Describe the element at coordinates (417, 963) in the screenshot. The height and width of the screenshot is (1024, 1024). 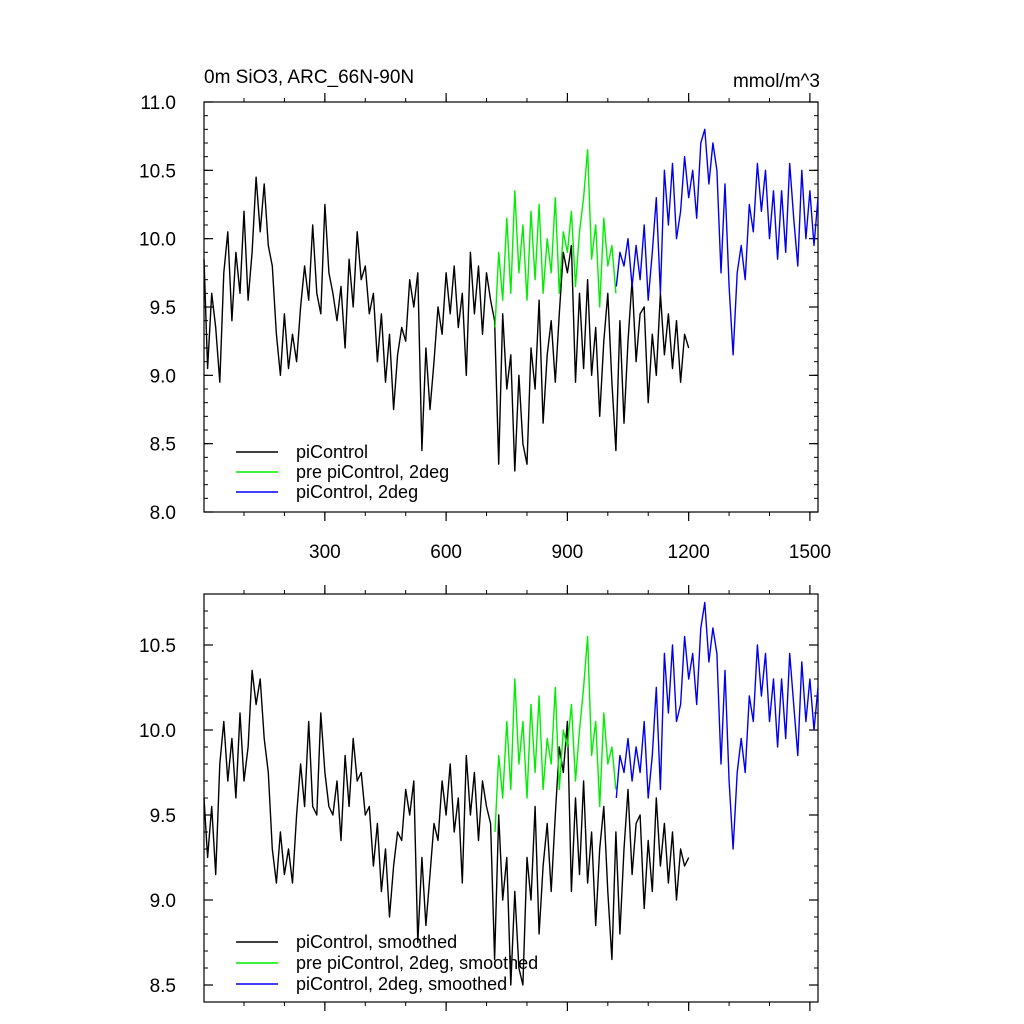
I see `legend-label-1: pre piControl, 2deg, smoothed` at that location.